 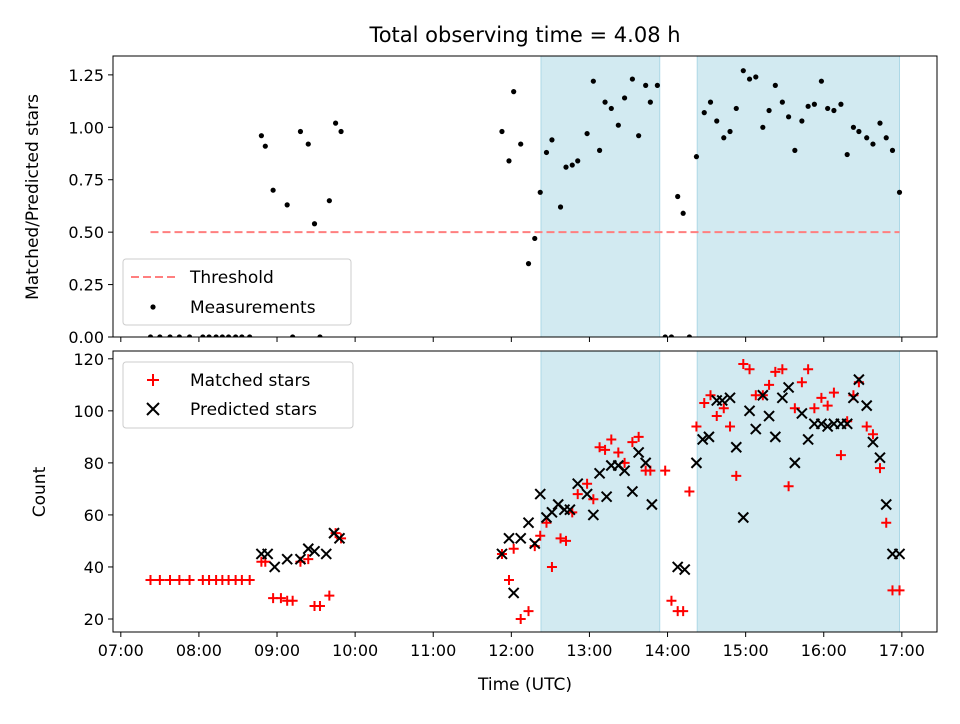 I want to click on bottom-y-tick-label: 40, so click(x=94, y=567).